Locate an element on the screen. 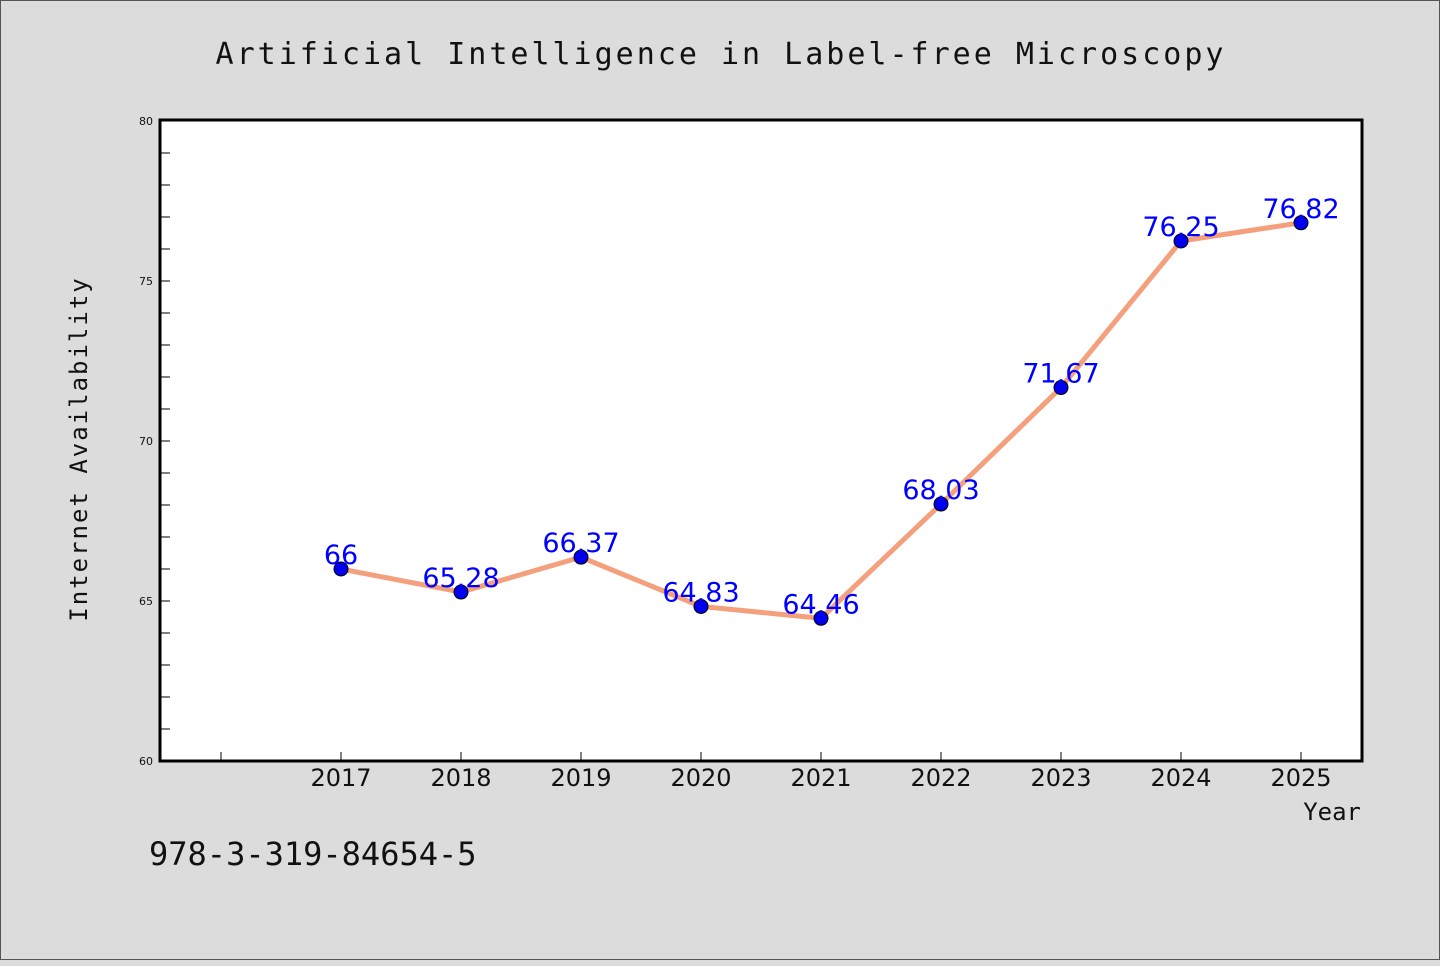 Image resolution: width=1440 pixels, height=966 pixels. x-tick-label: 2018 is located at coordinates (460, 778).